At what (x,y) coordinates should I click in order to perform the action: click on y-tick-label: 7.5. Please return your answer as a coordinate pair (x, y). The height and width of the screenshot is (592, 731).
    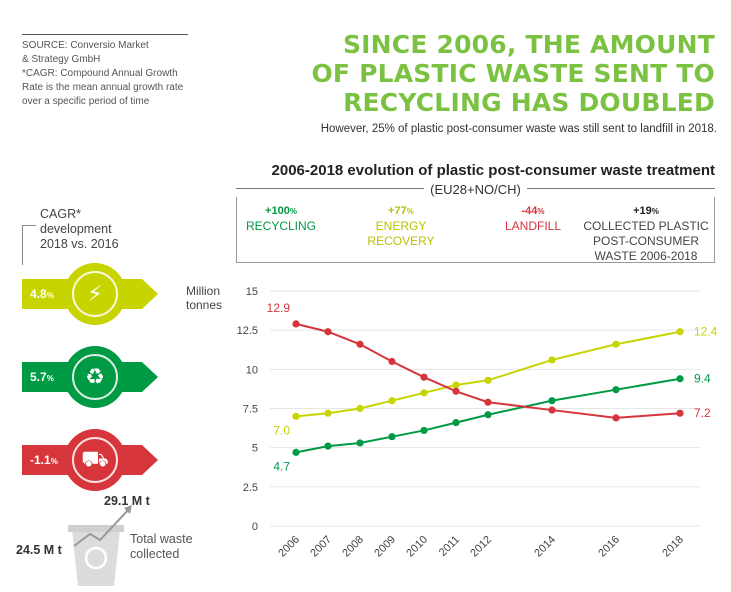
    Looking at the image, I should click on (250, 410).